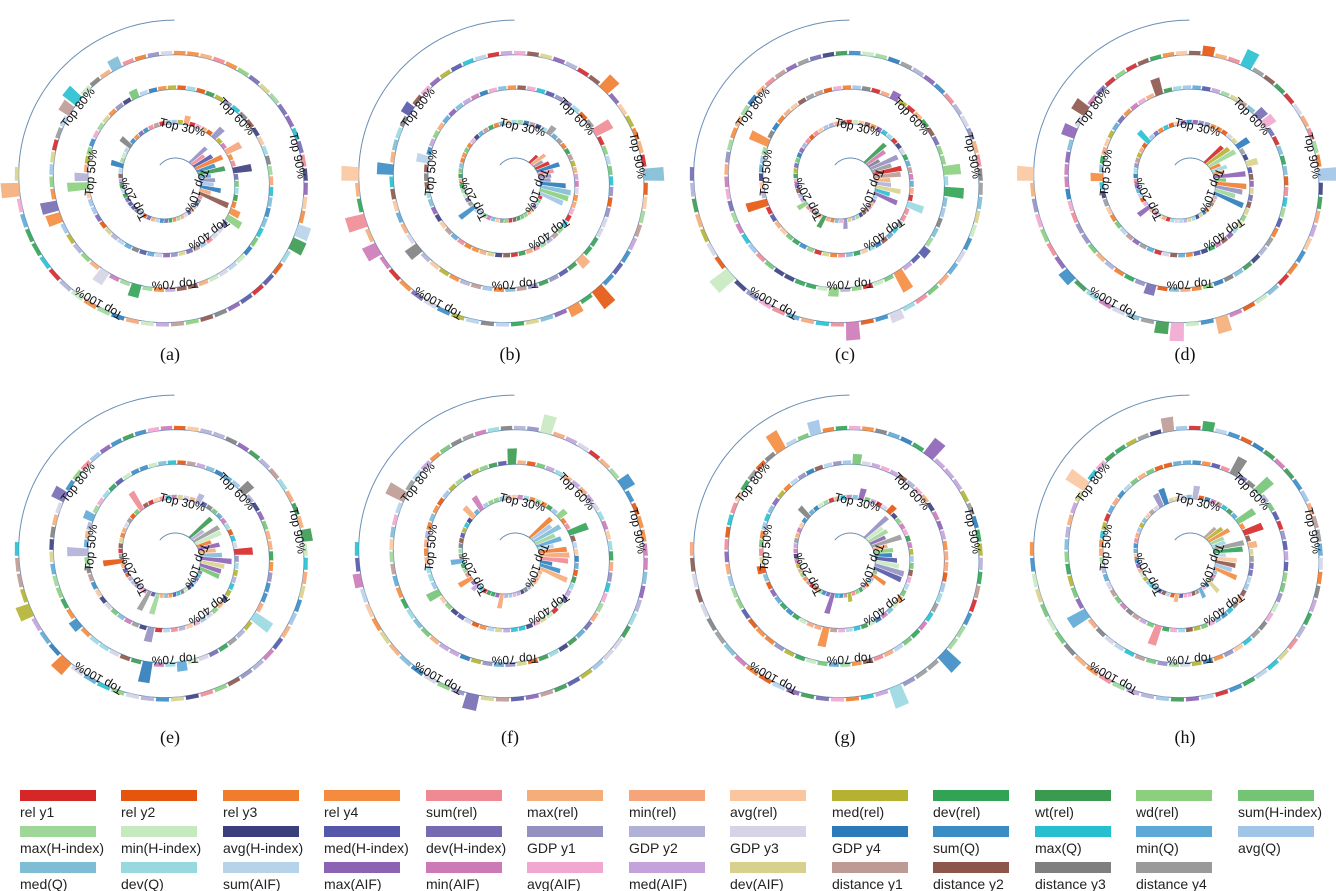 This screenshot has width=1336, height=891. What do you see at coordinates (911, 117) in the screenshot?
I see `ring-label: Top 60%` at bounding box center [911, 117].